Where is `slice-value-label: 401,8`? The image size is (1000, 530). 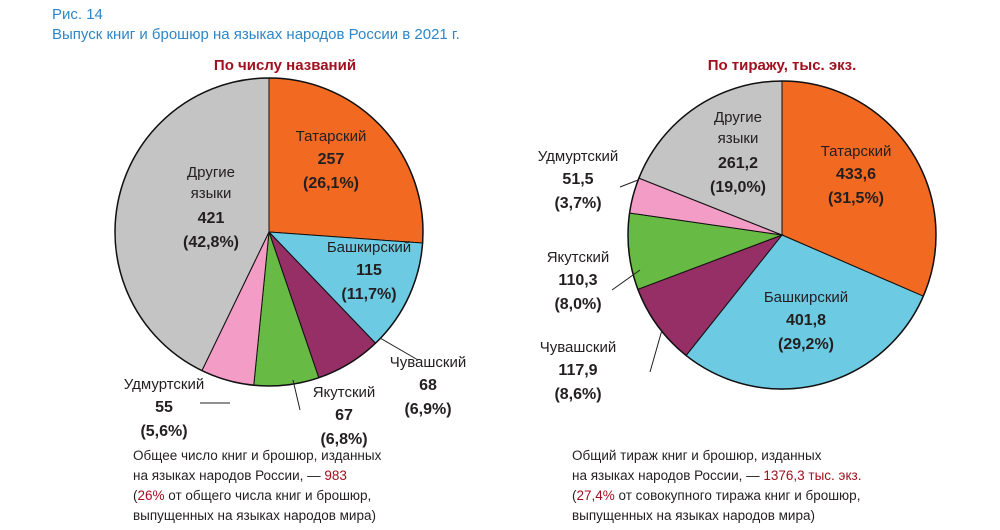 slice-value-label: 401,8 is located at coordinates (806, 320).